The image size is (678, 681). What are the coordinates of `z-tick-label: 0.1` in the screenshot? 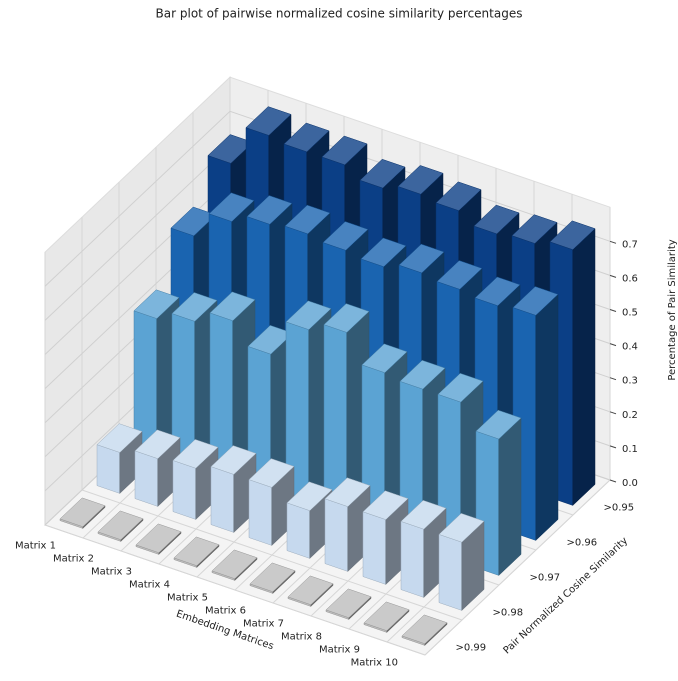 It's located at (630, 449).